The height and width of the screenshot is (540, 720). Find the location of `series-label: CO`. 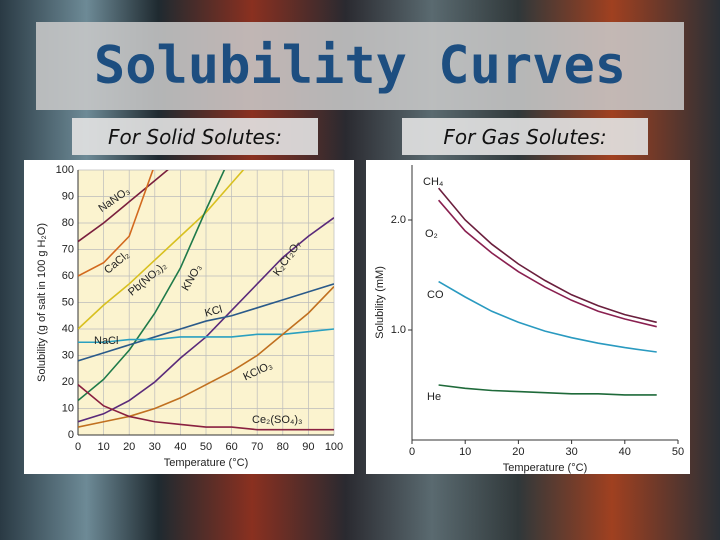

series-label: CO is located at coordinates (435, 295).